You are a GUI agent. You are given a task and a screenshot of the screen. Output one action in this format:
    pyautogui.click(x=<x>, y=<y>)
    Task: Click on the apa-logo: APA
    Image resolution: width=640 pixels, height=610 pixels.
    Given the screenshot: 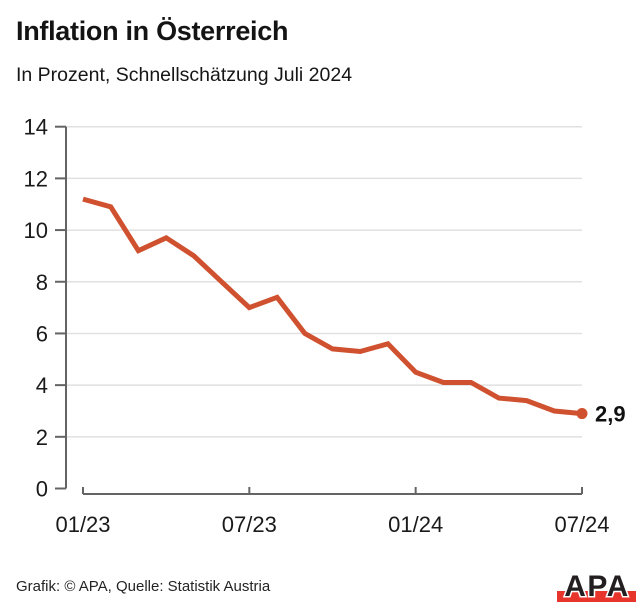 What is the action you would take?
    pyautogui.click(x=596, y=587)
    